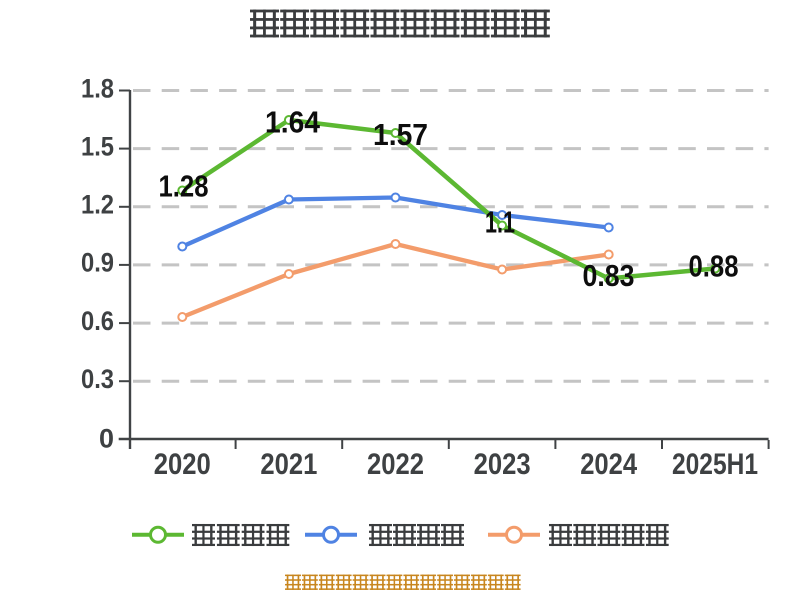 Image resolution: width=800 pixels, height=600 pixels. What do you see at coordinates (97, 379) in the screenshot?
I see `svg-text: 0.3` at bounding box center [97, 379].